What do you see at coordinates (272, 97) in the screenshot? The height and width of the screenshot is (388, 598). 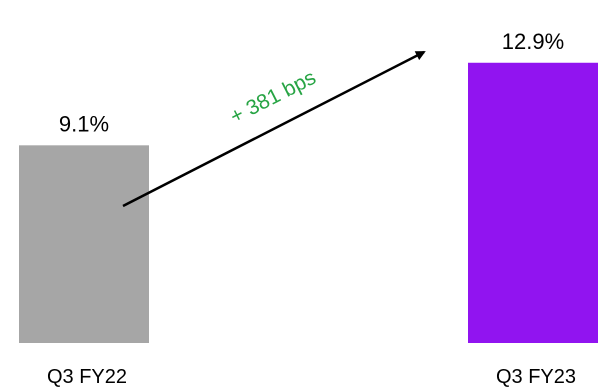 I see `change-annotation-label: + 381 bps` at bounding box center [272, 97].